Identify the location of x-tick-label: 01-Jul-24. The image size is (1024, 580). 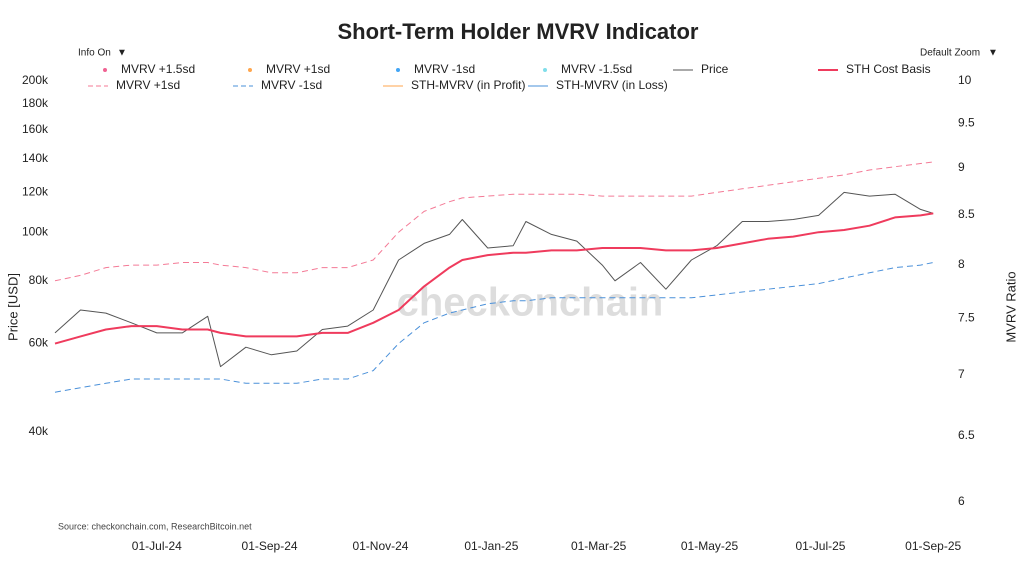
(157, 546).